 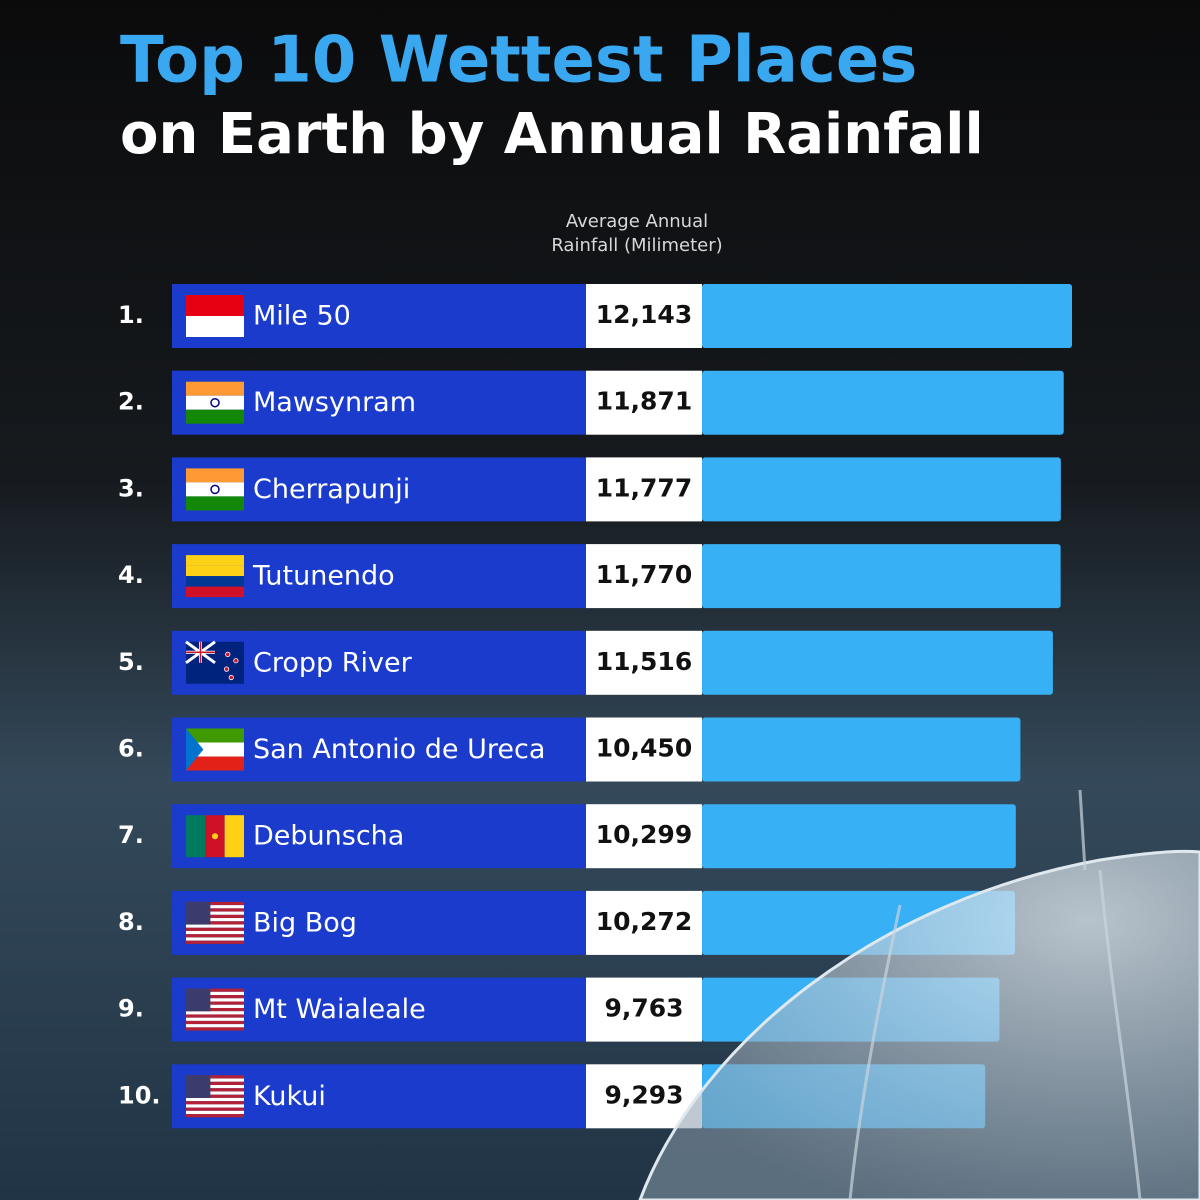 I want to click on category-label: Mawsynram, so click(x=334, y=402).